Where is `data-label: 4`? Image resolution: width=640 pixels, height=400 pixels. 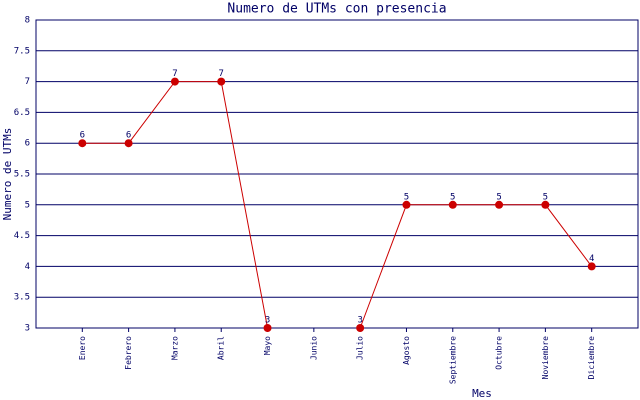 data-label: 4 is located at coordinates (591, 259).